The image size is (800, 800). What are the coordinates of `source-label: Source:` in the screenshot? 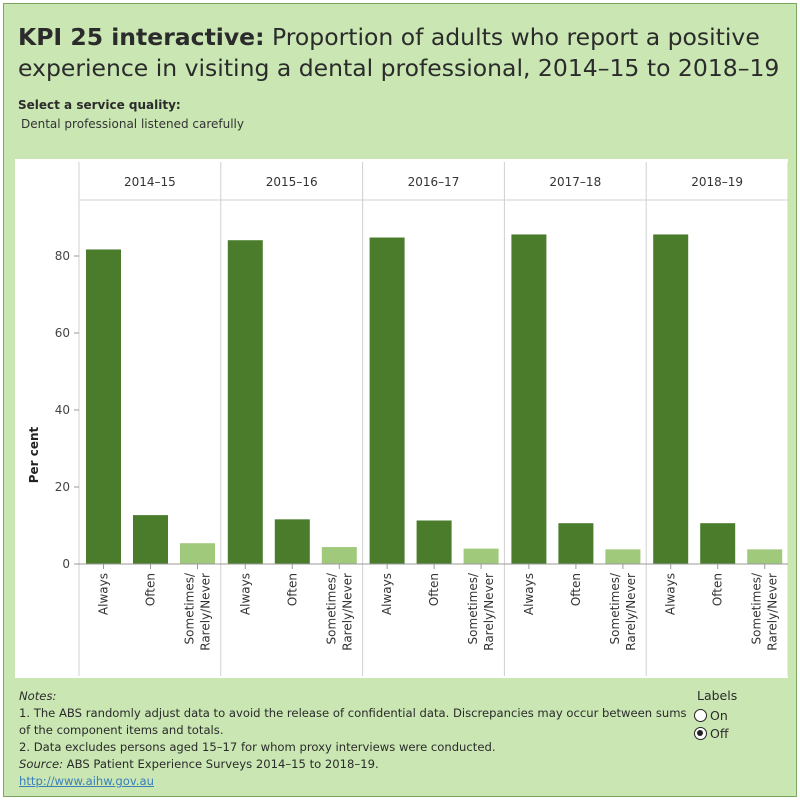 It's located at (41, 764).